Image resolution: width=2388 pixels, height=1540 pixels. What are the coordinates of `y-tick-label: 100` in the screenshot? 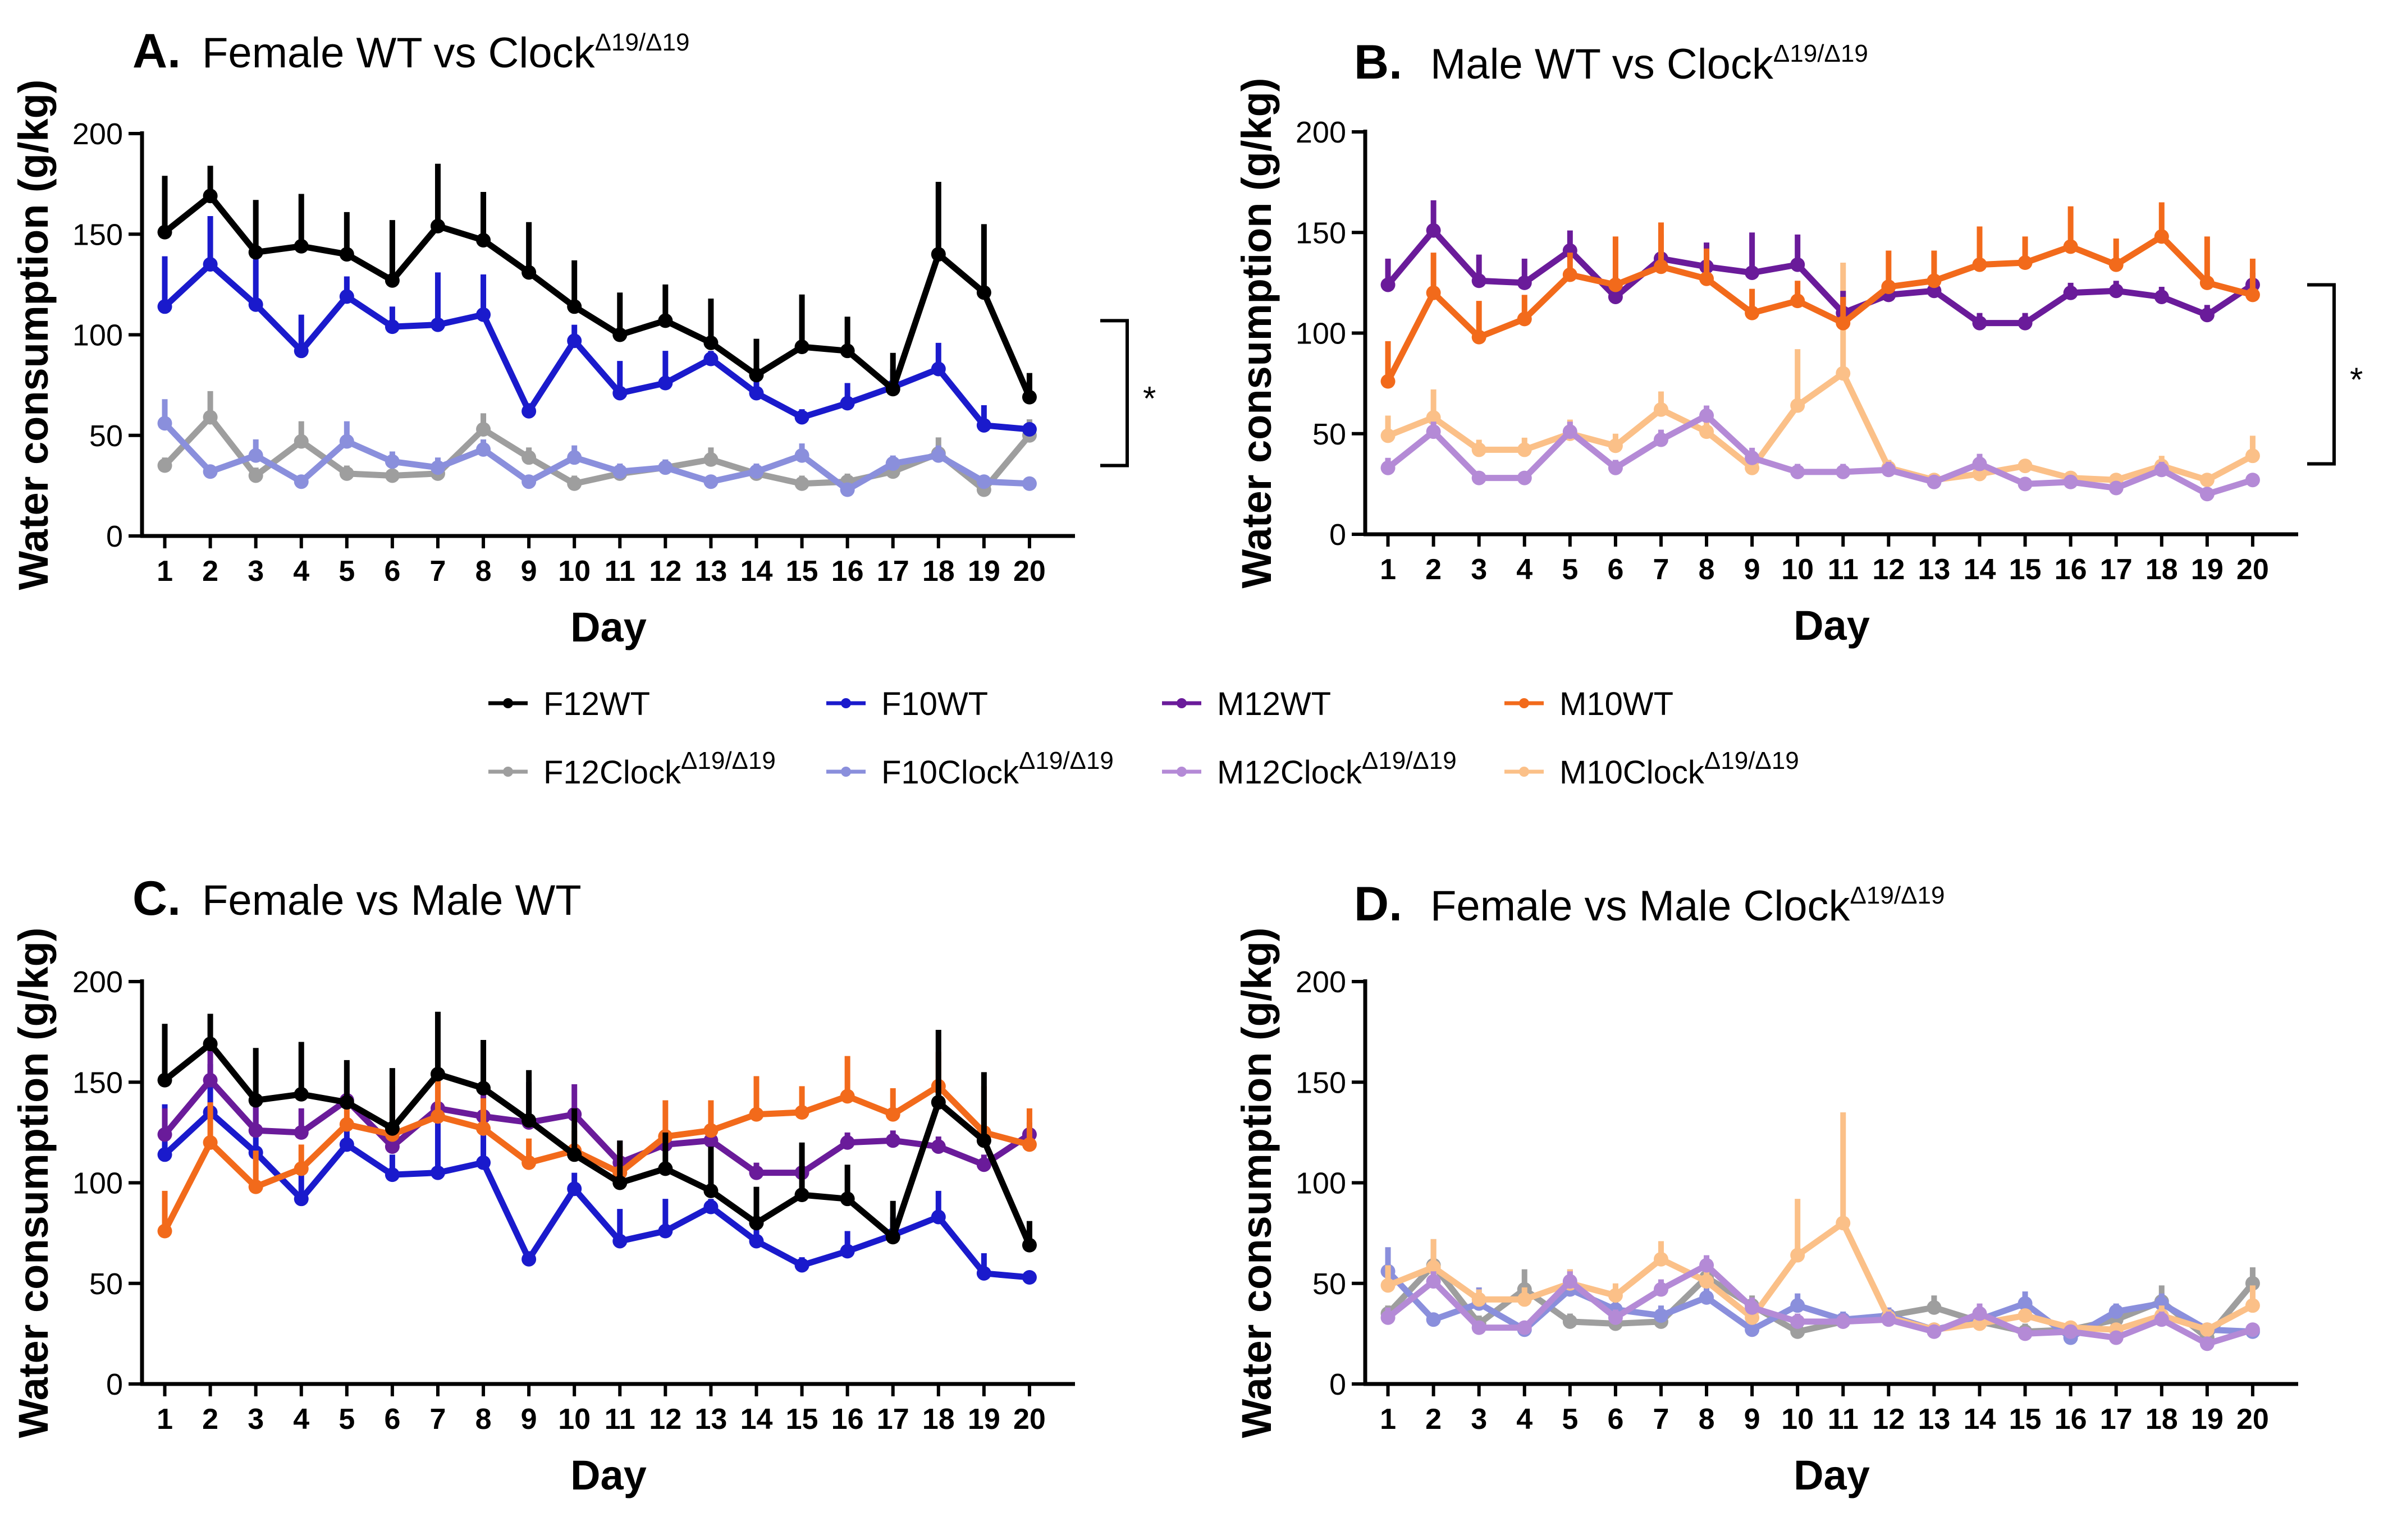 It's located at (98, 335).